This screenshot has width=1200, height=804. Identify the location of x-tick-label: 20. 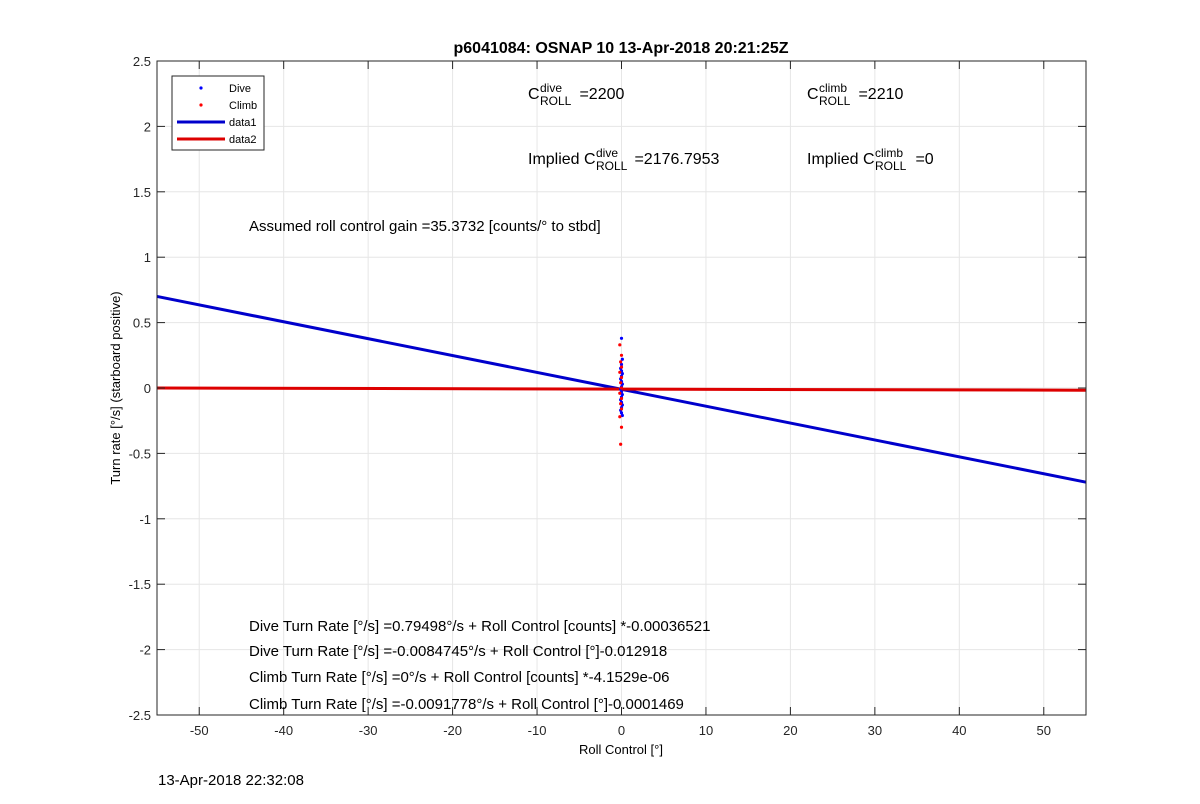
(790, 730).